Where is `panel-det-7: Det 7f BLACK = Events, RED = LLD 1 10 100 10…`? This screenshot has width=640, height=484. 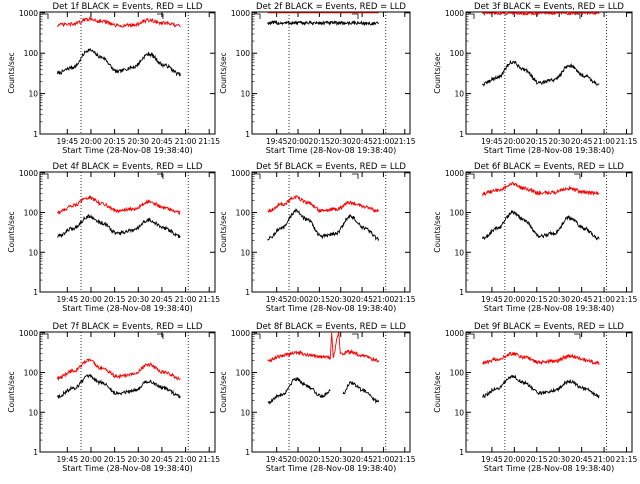
panel-det-7: Det 7f BLACK = Events, RED = LLD 1 10 100 10… is located at coordinates (113, 397).